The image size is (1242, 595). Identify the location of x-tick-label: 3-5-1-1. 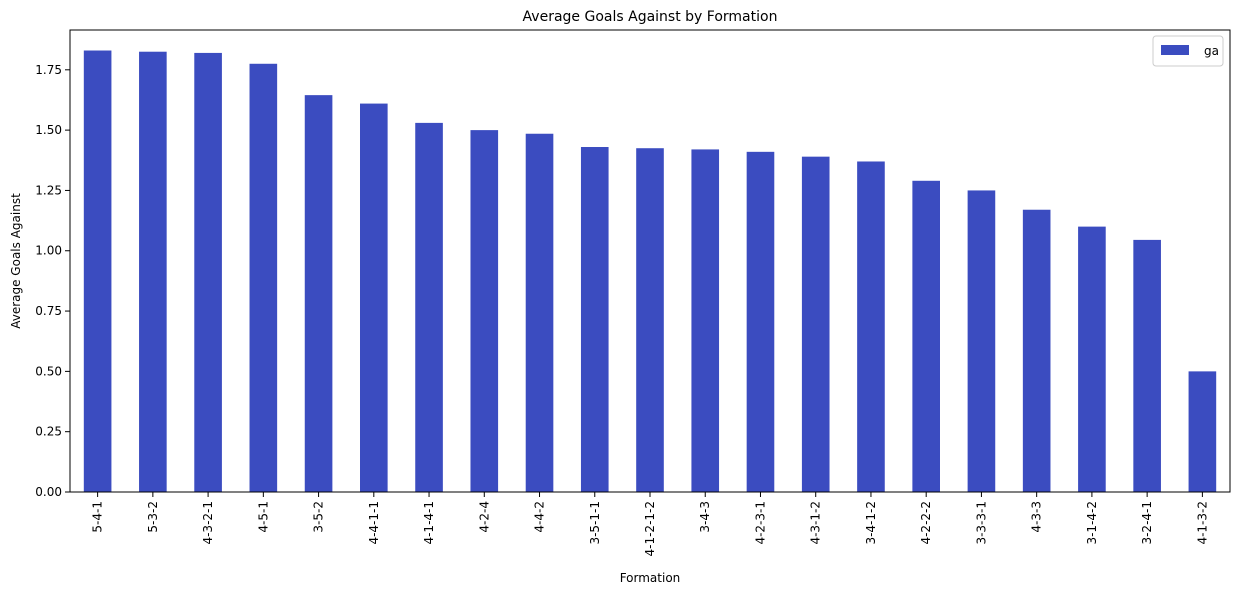
(595, 523).